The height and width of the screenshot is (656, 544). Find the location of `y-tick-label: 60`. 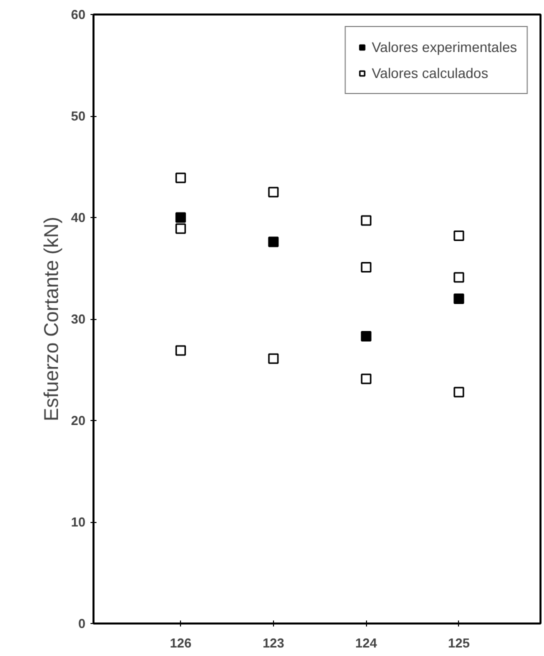

y-tick-label: 60 is located at coordinates (78, 14).